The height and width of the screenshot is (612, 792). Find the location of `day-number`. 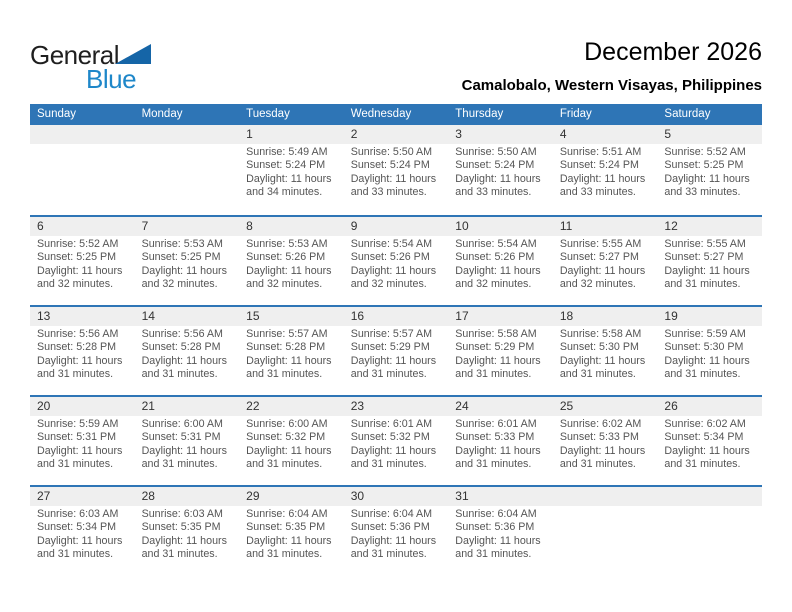

day-number is located at coordinates (709, 496).